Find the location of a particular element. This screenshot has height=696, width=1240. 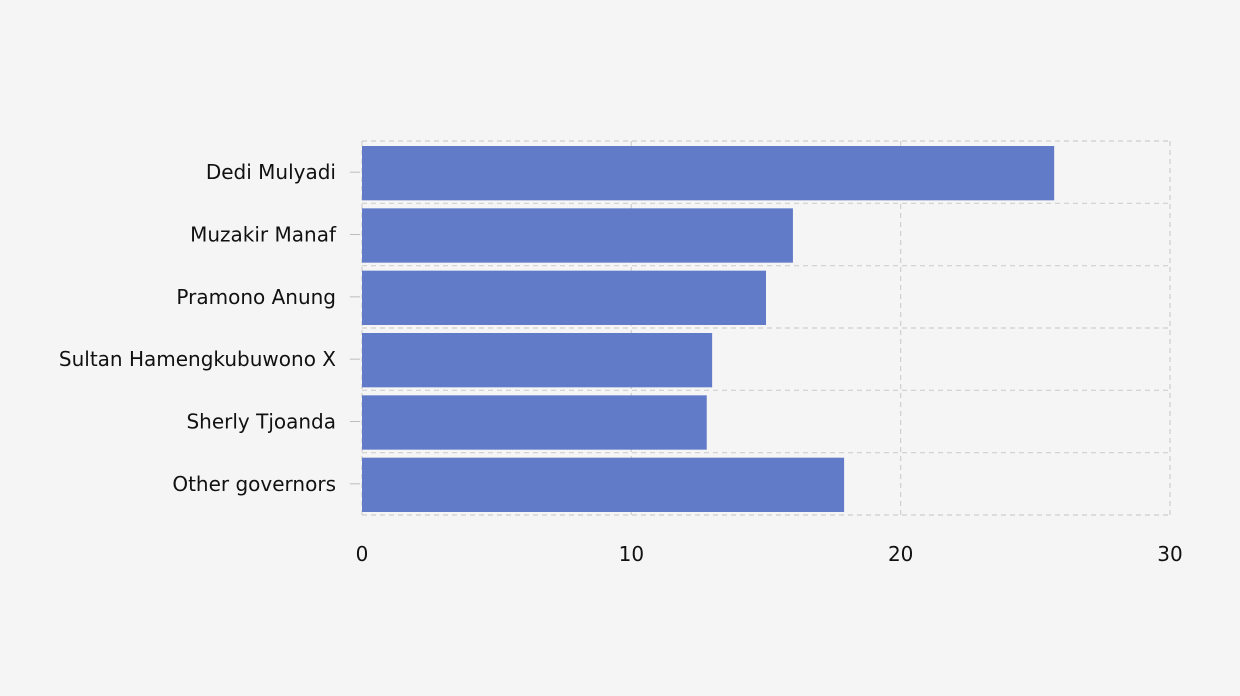

category-label: Dedi Mulyadi is located at coordinates (271, 172).